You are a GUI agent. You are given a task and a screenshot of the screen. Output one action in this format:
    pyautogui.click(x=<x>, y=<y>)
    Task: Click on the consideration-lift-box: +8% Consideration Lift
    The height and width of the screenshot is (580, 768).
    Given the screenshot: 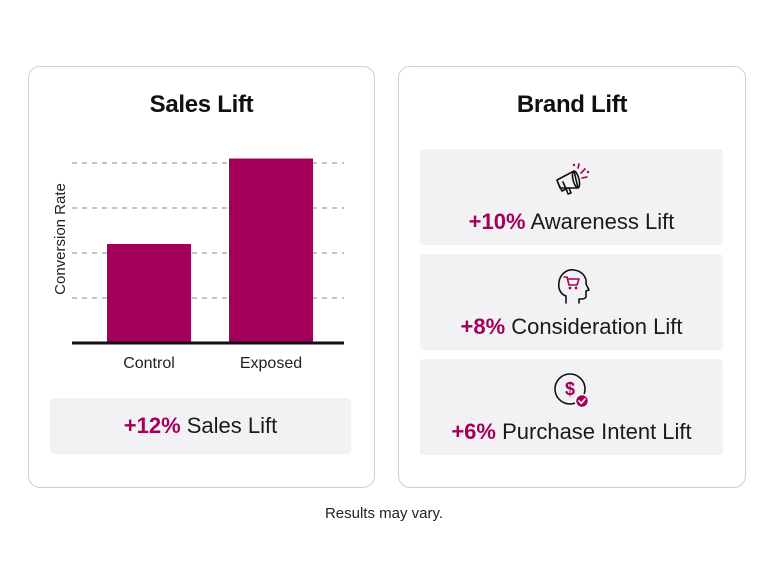 What is the action you would take?
    pyautogui.click(x=571, y=302)
    